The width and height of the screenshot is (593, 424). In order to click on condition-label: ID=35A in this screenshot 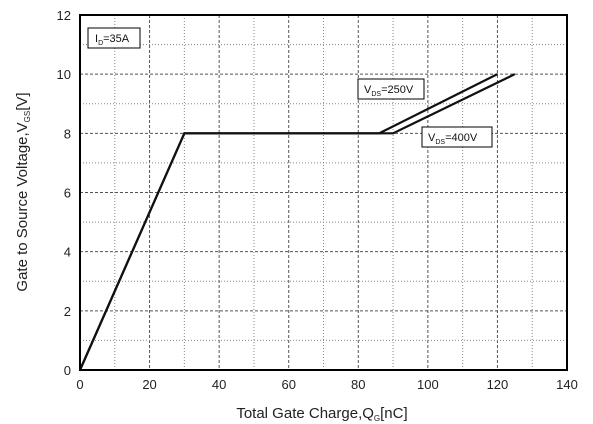, I will do `click(112, 40)`.